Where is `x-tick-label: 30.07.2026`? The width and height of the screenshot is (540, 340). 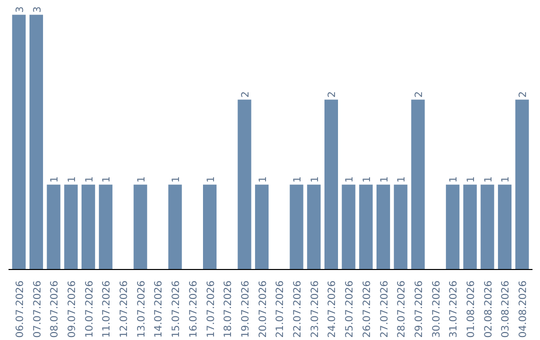 x-tick-label: 30.07.2026 is located at coordinates (436, 309).